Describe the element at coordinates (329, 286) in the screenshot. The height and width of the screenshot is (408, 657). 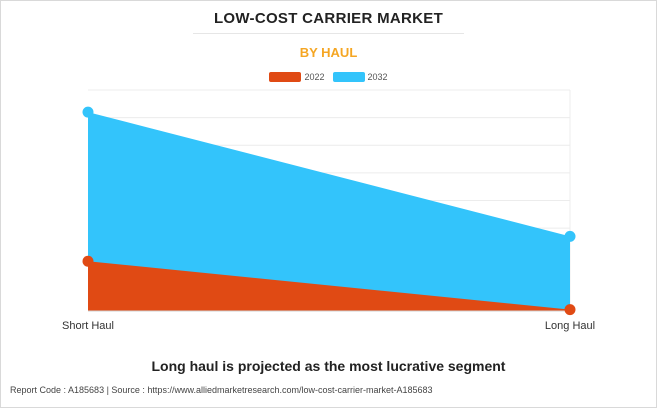
I see `area-series-2022` at that location.